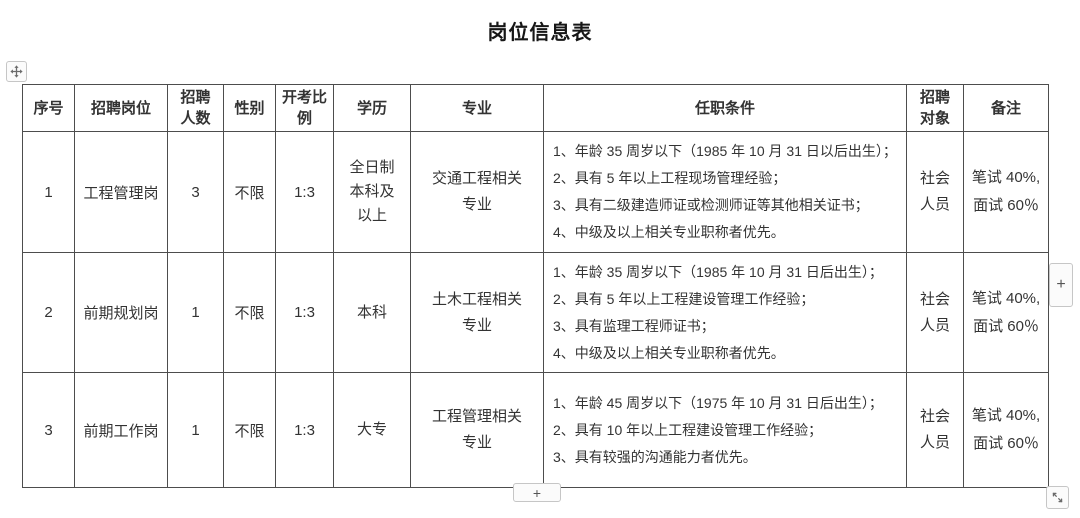  I want to click on cell-education: 本科, so click(372, 312).